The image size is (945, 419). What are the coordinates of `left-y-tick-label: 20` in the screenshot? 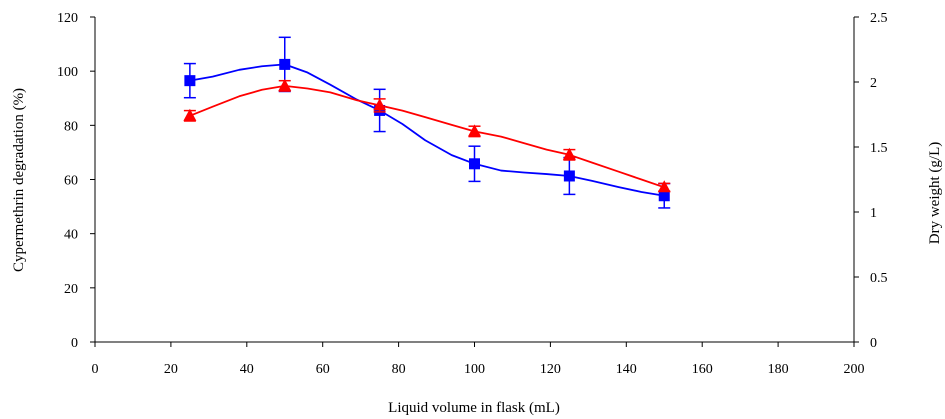 It's located at (71, 289).